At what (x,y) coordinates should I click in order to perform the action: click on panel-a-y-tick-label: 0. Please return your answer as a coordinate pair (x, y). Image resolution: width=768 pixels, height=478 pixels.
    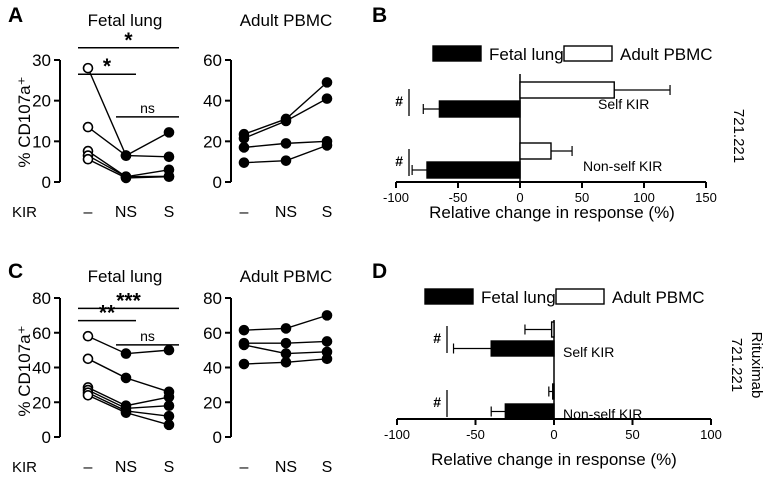
    Looking at the image, I should click on (46, 182).